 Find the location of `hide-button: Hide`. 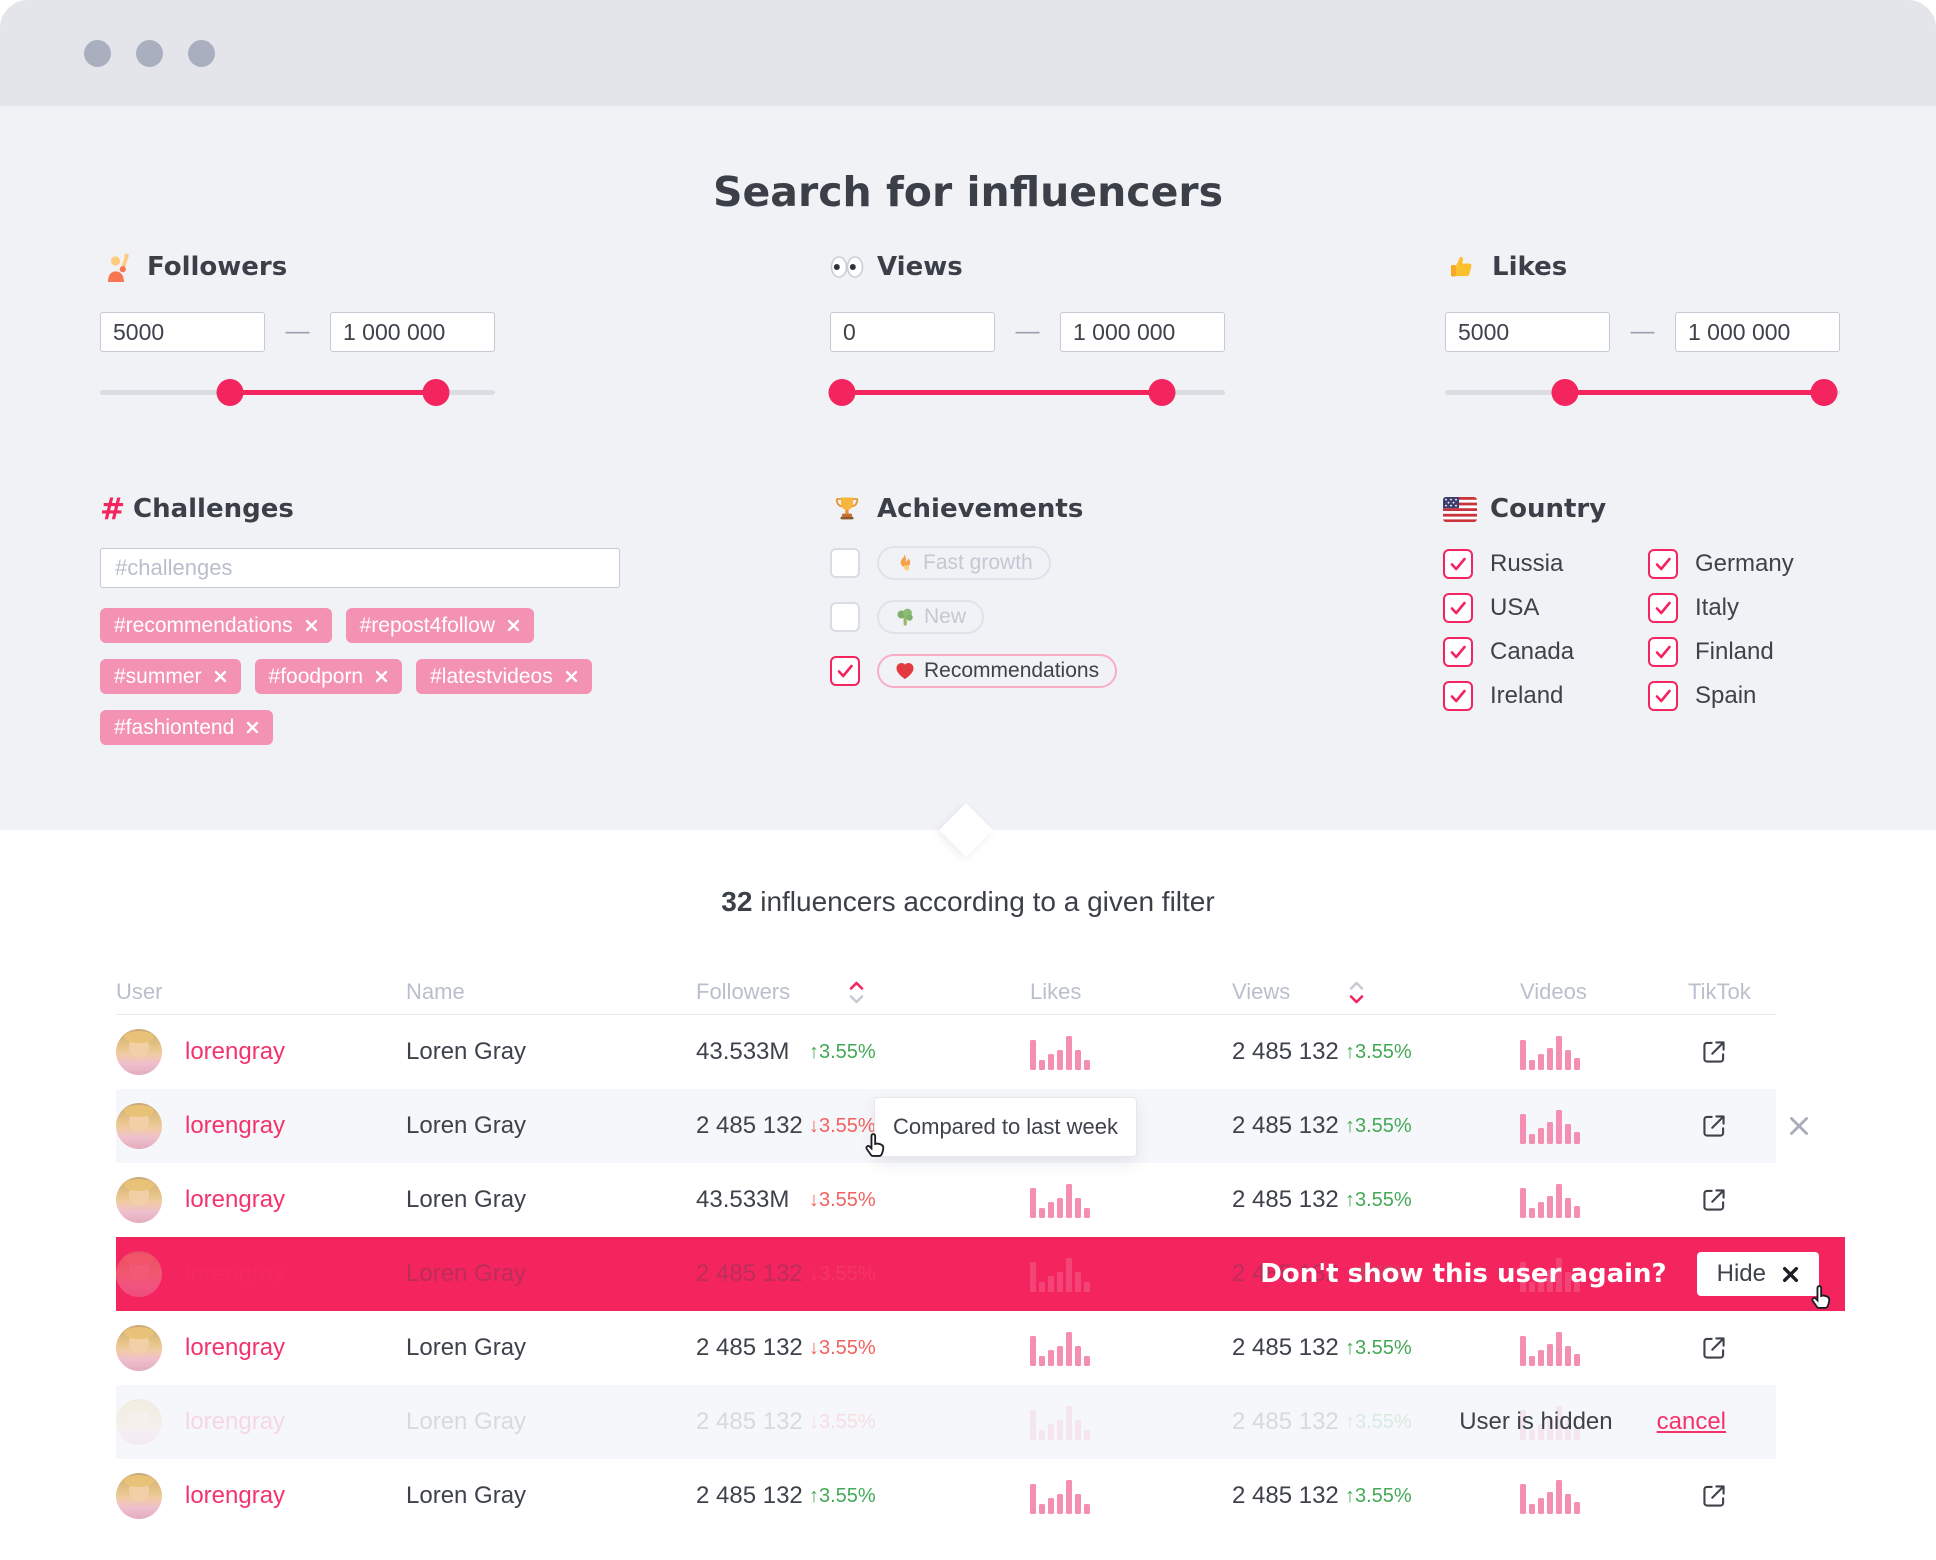

hide-button: Hide is located at coordinates (1757, 1274).